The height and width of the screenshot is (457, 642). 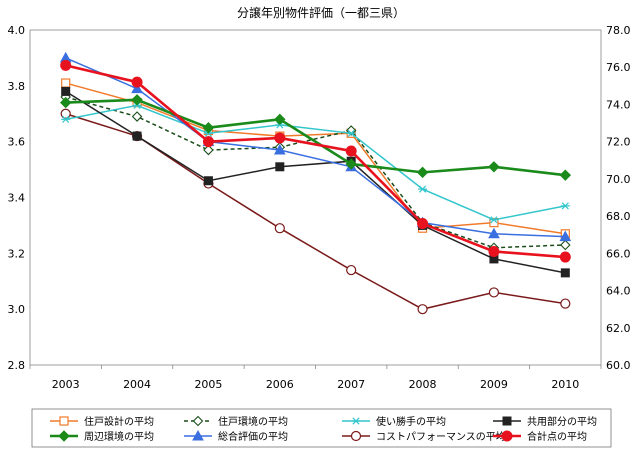 What do you see at coordinates (618, 142) in the screenshot?
I see `y-right-tick-label: 72.0` at bounding box center [618, 142].